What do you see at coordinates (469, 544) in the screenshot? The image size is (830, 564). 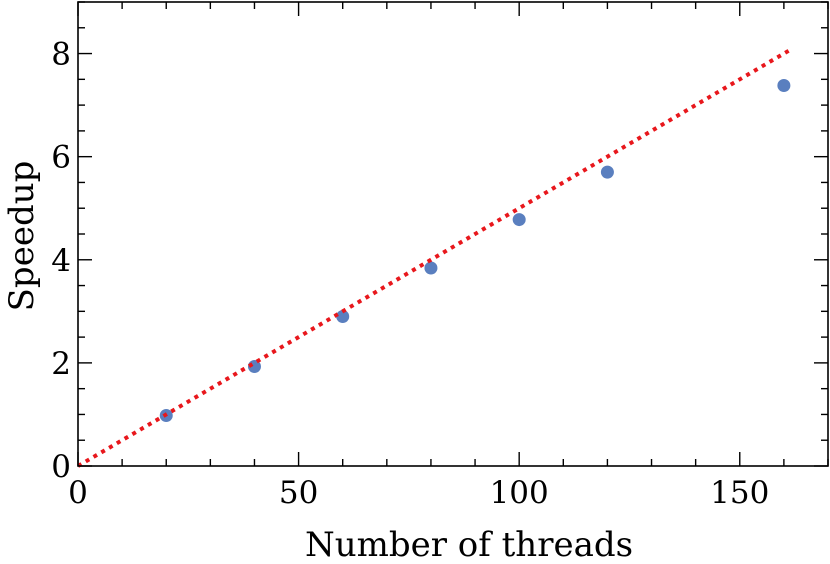 I see `x-axis-label: Number of threads` at bounding box center [469, 544].